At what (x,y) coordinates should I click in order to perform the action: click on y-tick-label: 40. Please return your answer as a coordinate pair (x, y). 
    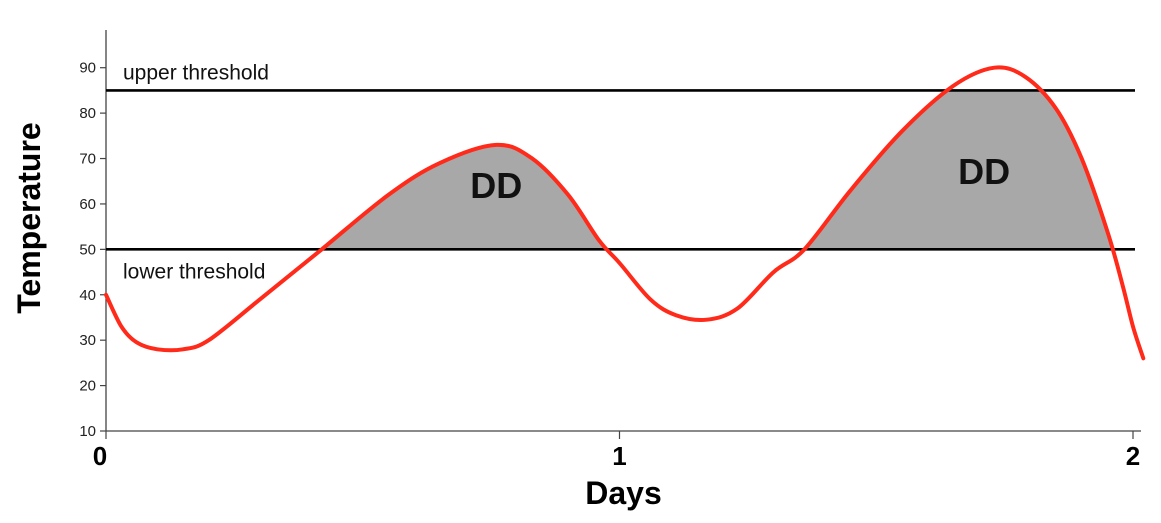
    Looking at the image, I should click on (87, 295).